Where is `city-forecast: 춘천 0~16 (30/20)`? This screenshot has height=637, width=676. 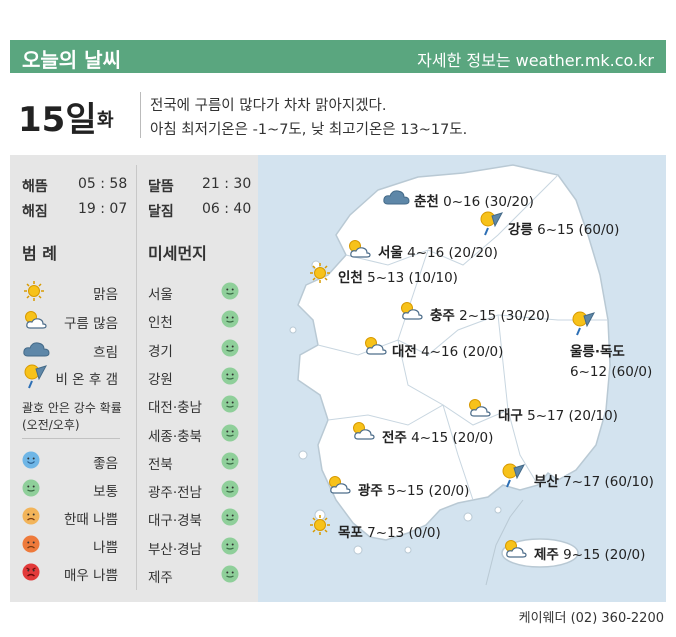
city-forecast: 춘천 0~16 (30/20) is located at coordinates (474, 200).